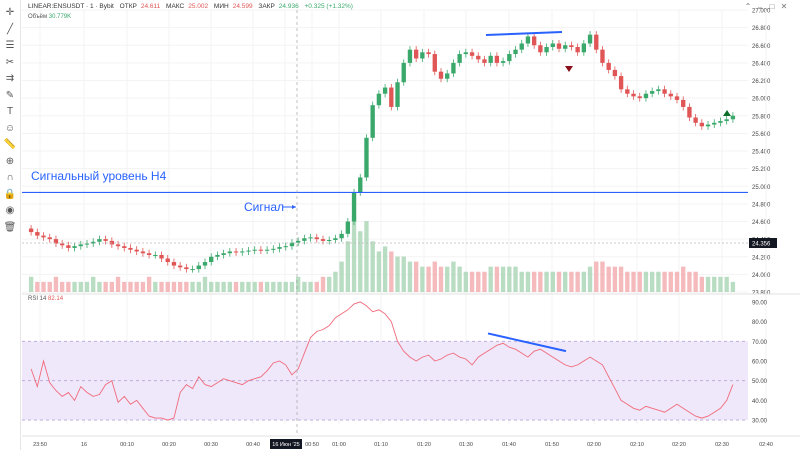 The image size is (800, 450). What do you see at coordinates (128, 6) in the screenshot?
I see `open-label: ОТКР` at bounding box center [128, 6].